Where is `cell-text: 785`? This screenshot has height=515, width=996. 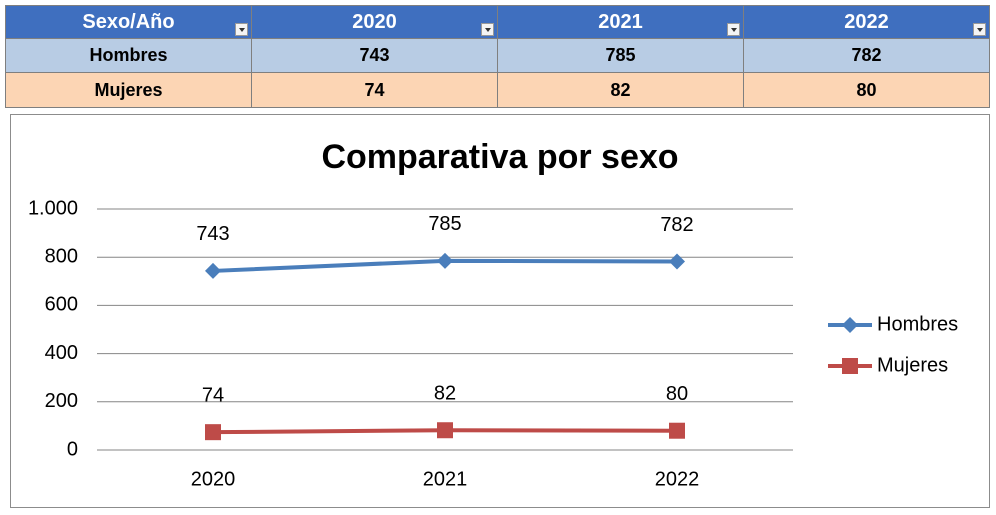
cell-text: 785 is located at coordinates (620, 55).